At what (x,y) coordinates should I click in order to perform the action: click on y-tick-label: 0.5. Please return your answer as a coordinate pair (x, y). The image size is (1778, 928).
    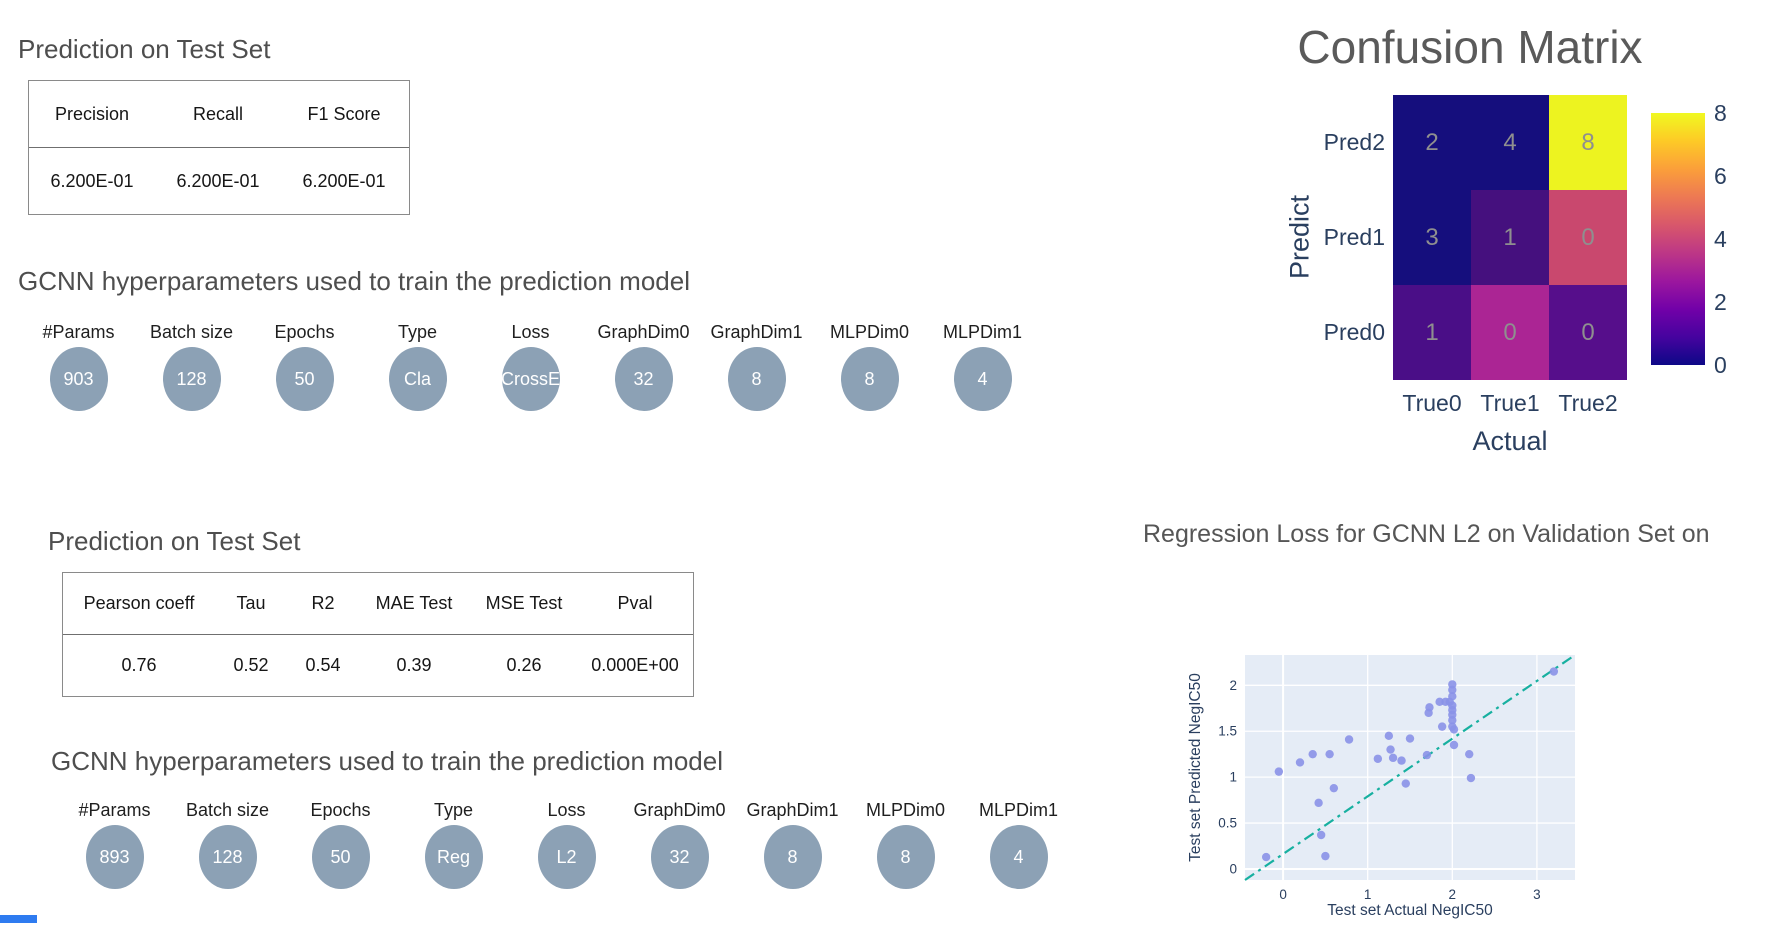
    Looking at the image, I should click on (1227, 823).